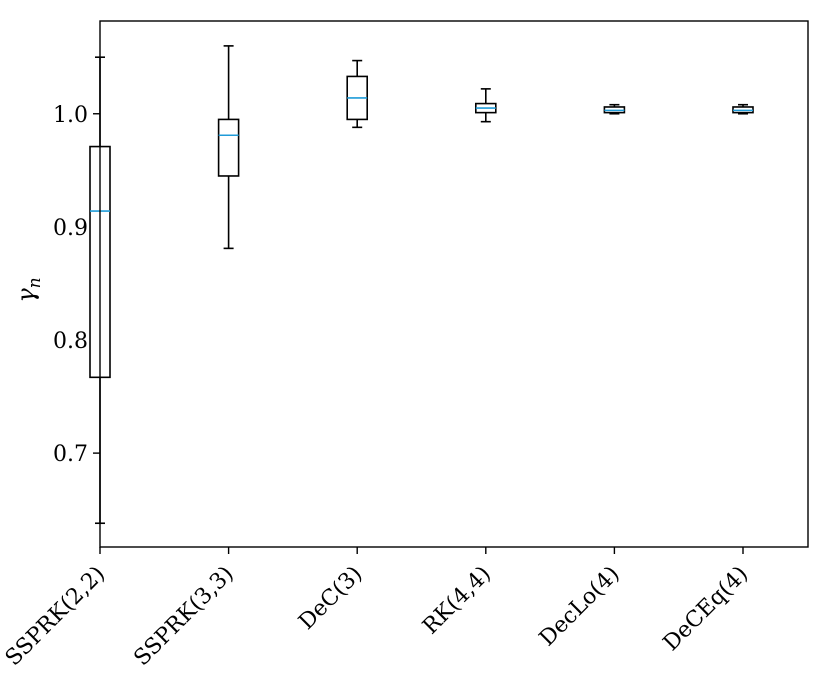 This screenshot has height=687, width=831. What do you see at coordinates (35, 282) in the screenshot?
I see `y-axis-label-subscript: n` at bounding box center [35, 282].